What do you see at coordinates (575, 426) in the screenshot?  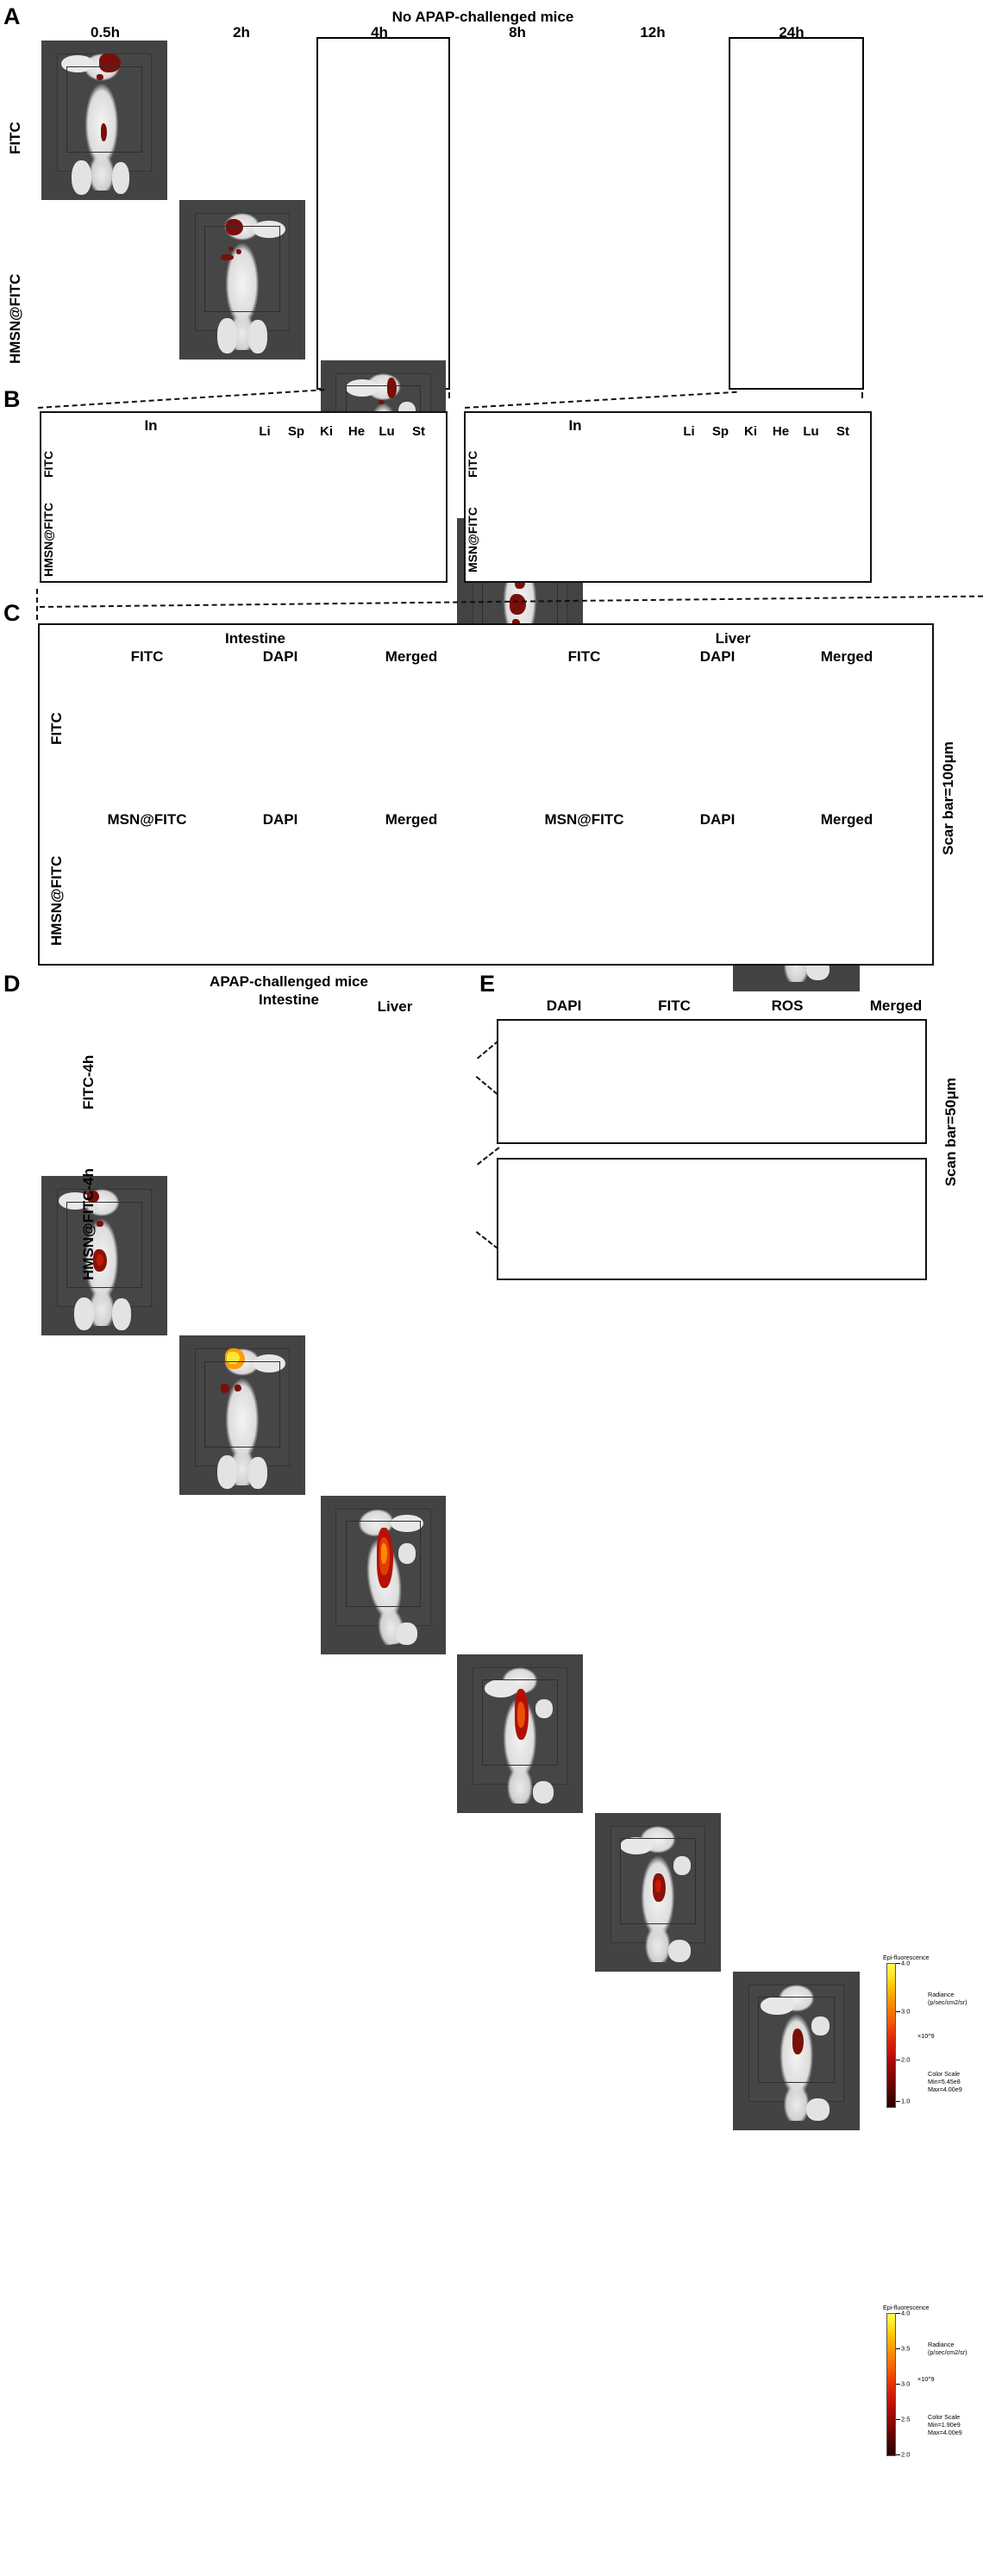 I see `panel-b-right-in-header: In` at bounding box center [575, 426].